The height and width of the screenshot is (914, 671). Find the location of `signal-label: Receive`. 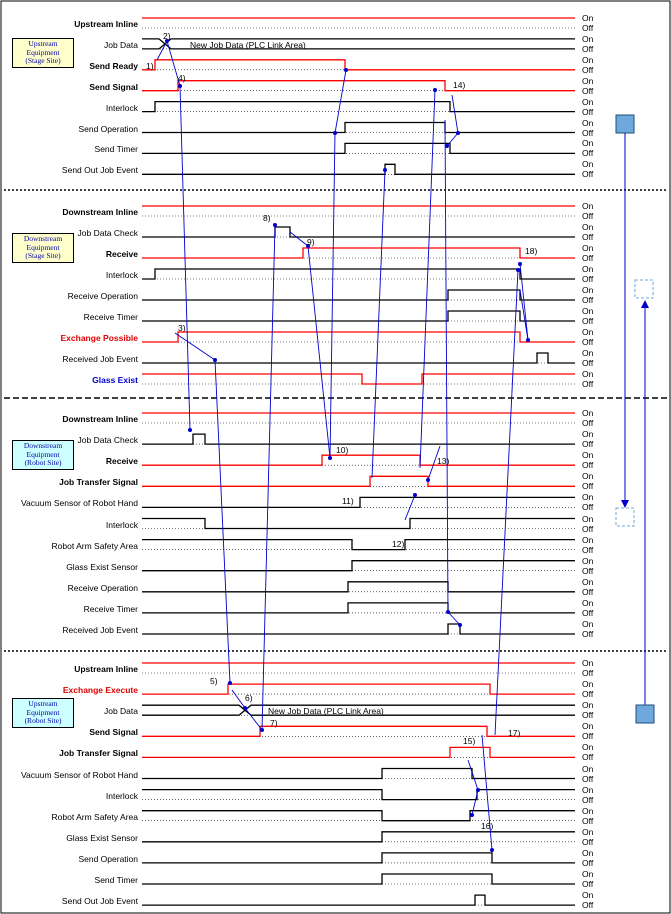

signal-label: Receive is located at coordinates (121, 254).